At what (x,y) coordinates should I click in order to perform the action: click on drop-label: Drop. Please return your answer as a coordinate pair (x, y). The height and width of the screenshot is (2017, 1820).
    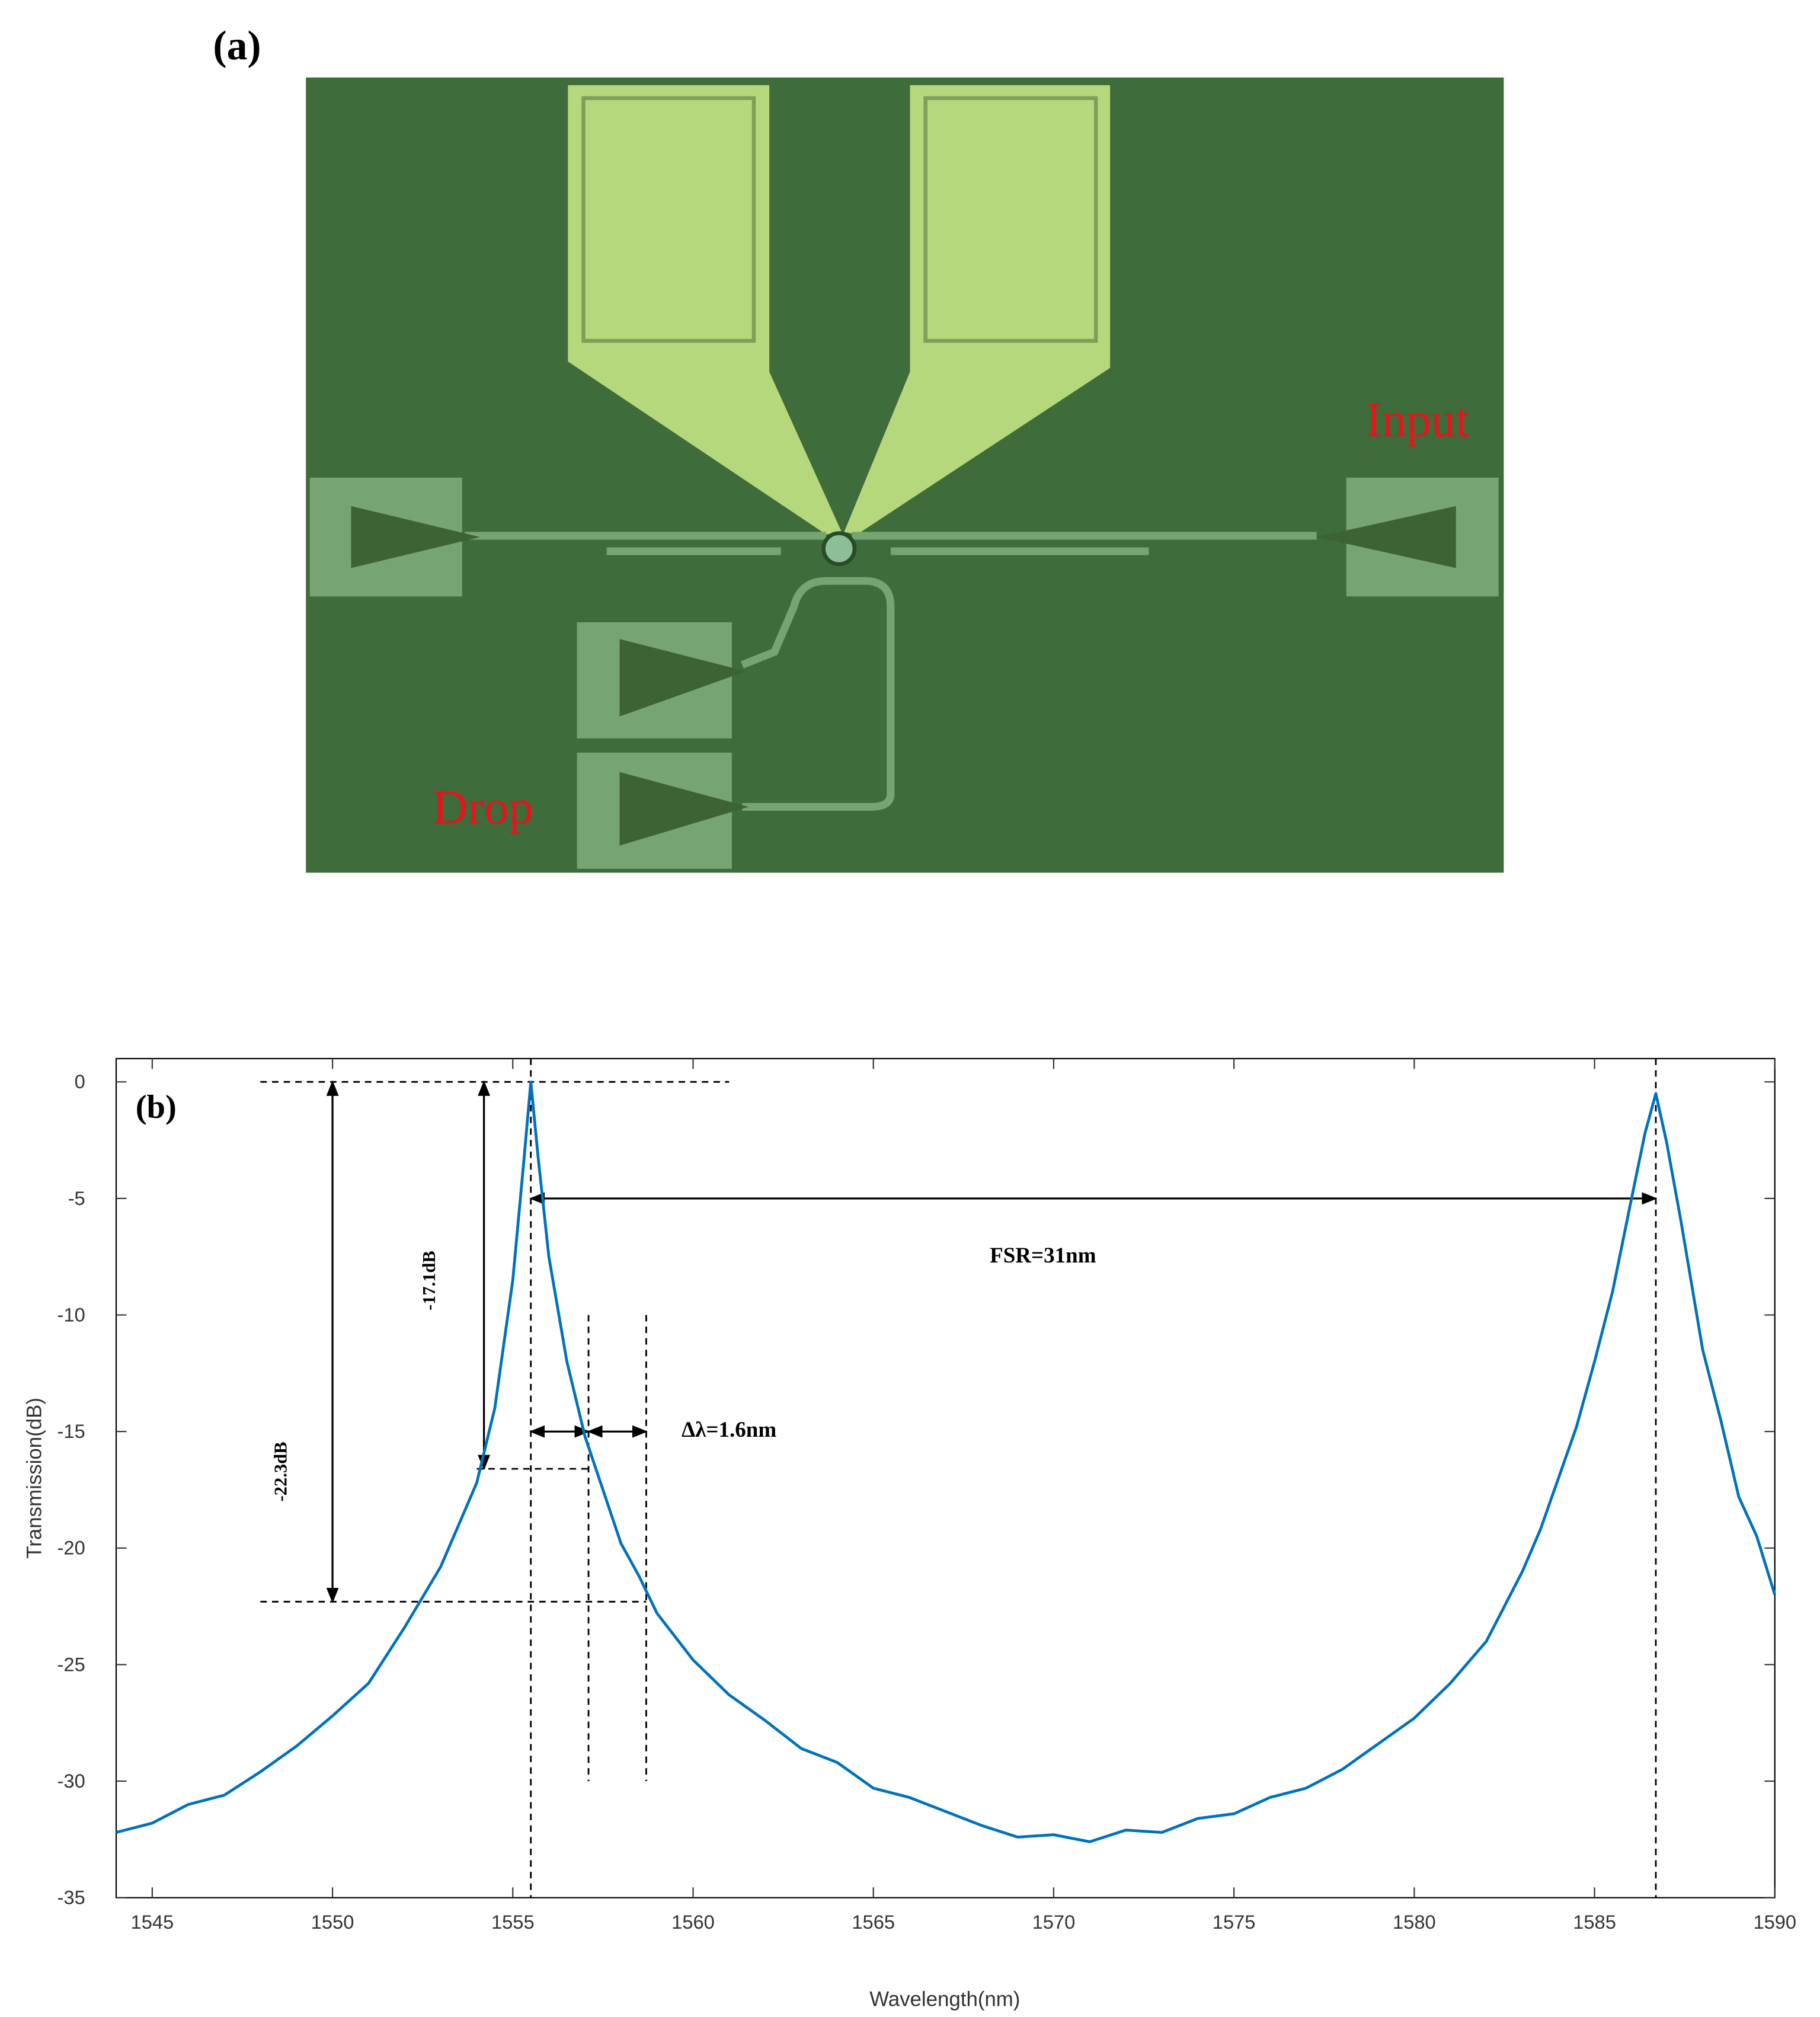
    Looking at the image, I should click on (483, 807).